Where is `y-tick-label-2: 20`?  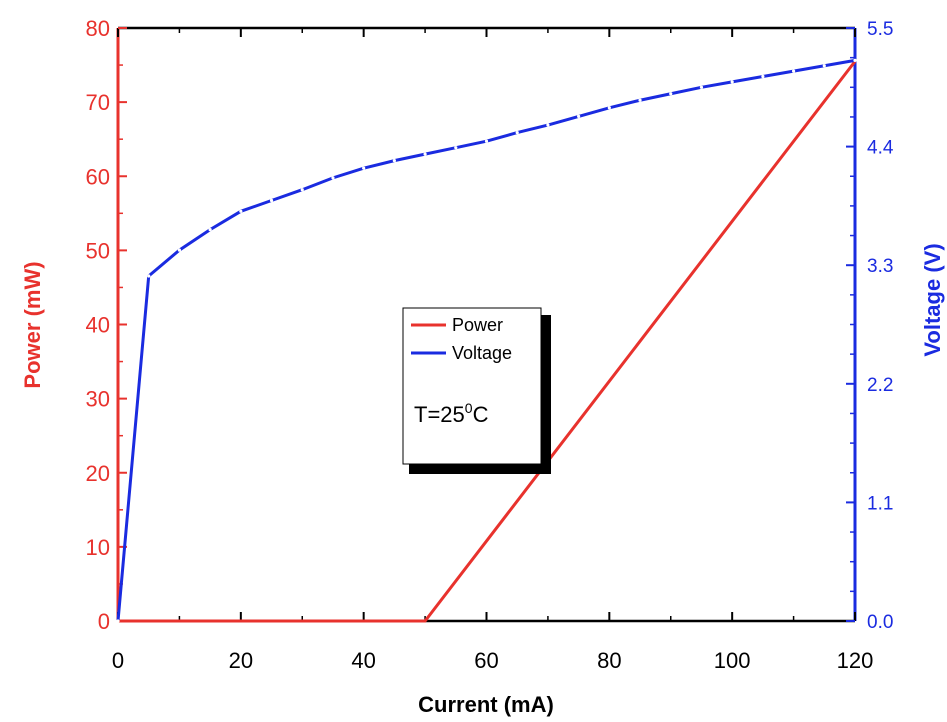 y-tick-label-2: 20 is located at coordinates (98, 473).